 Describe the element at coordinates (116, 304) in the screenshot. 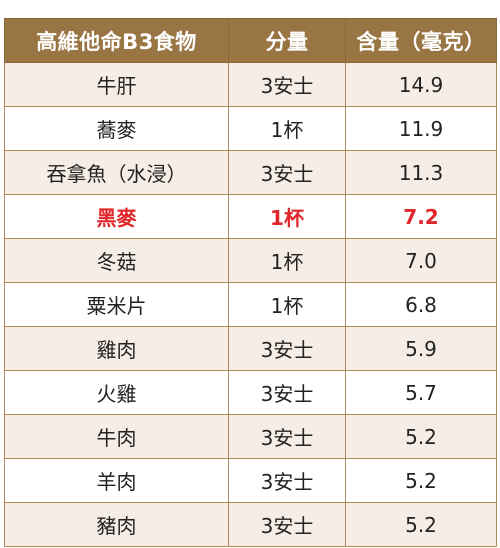

I see `cell-food: 粟米片` at that location.